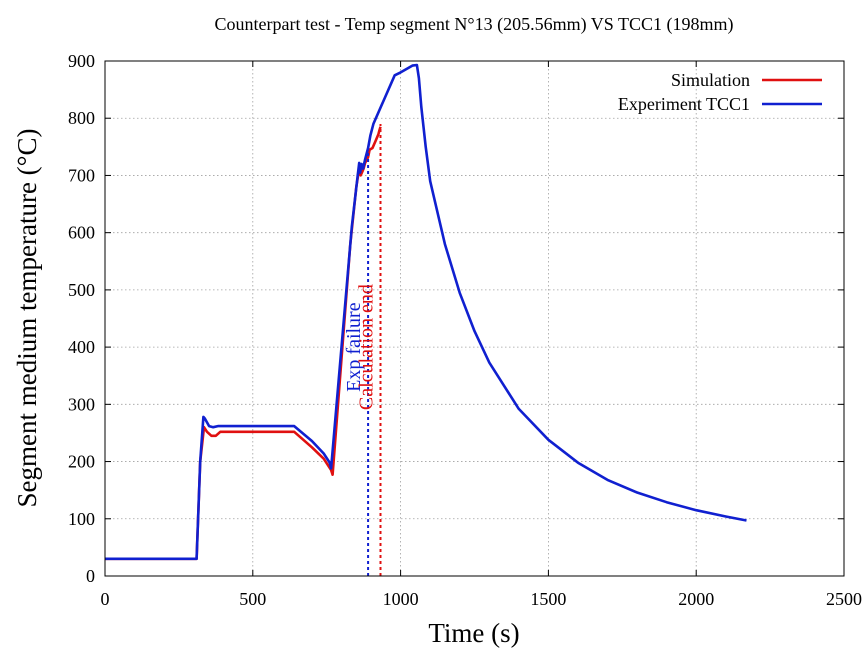  What do you see at coordinates (81, 347) in the screenshot?
I see `y-tick-label: 400` at bounding box center [81, 347].